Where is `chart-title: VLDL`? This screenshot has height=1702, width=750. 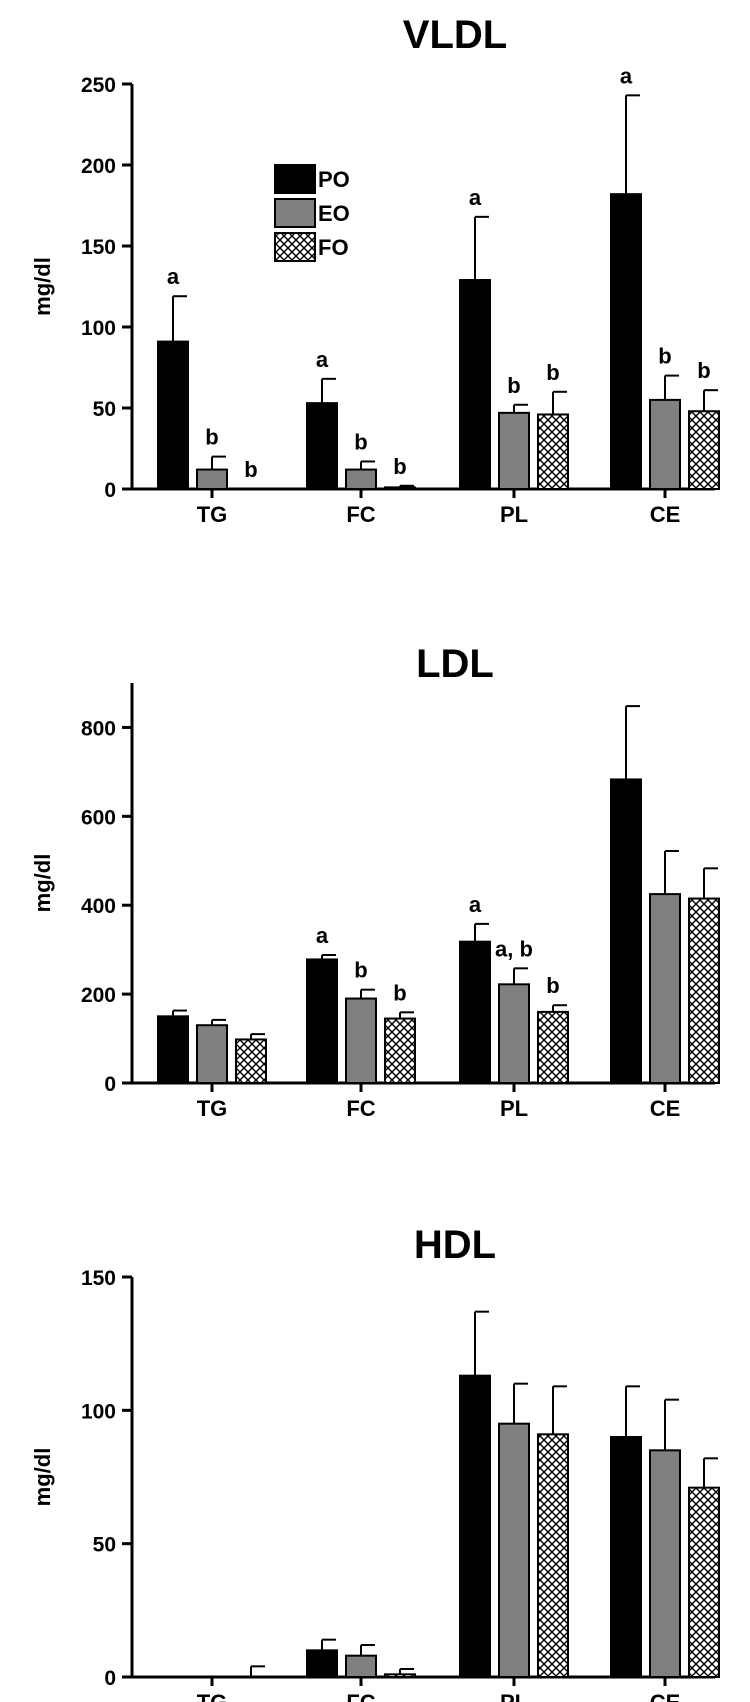
chart-title: VLDL is located at coordinates (455, 35).